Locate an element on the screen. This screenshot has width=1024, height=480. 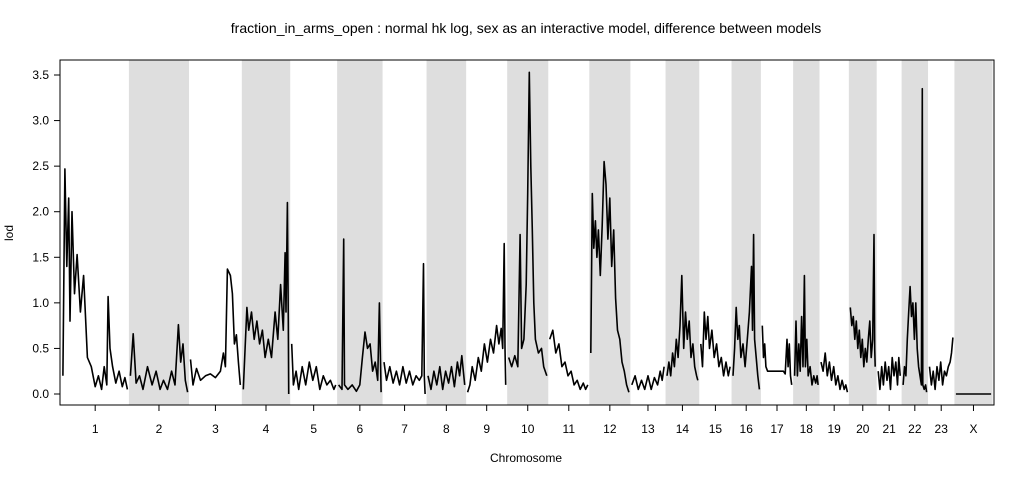
y-axis-label: lod is located at coordinates (9, 233).